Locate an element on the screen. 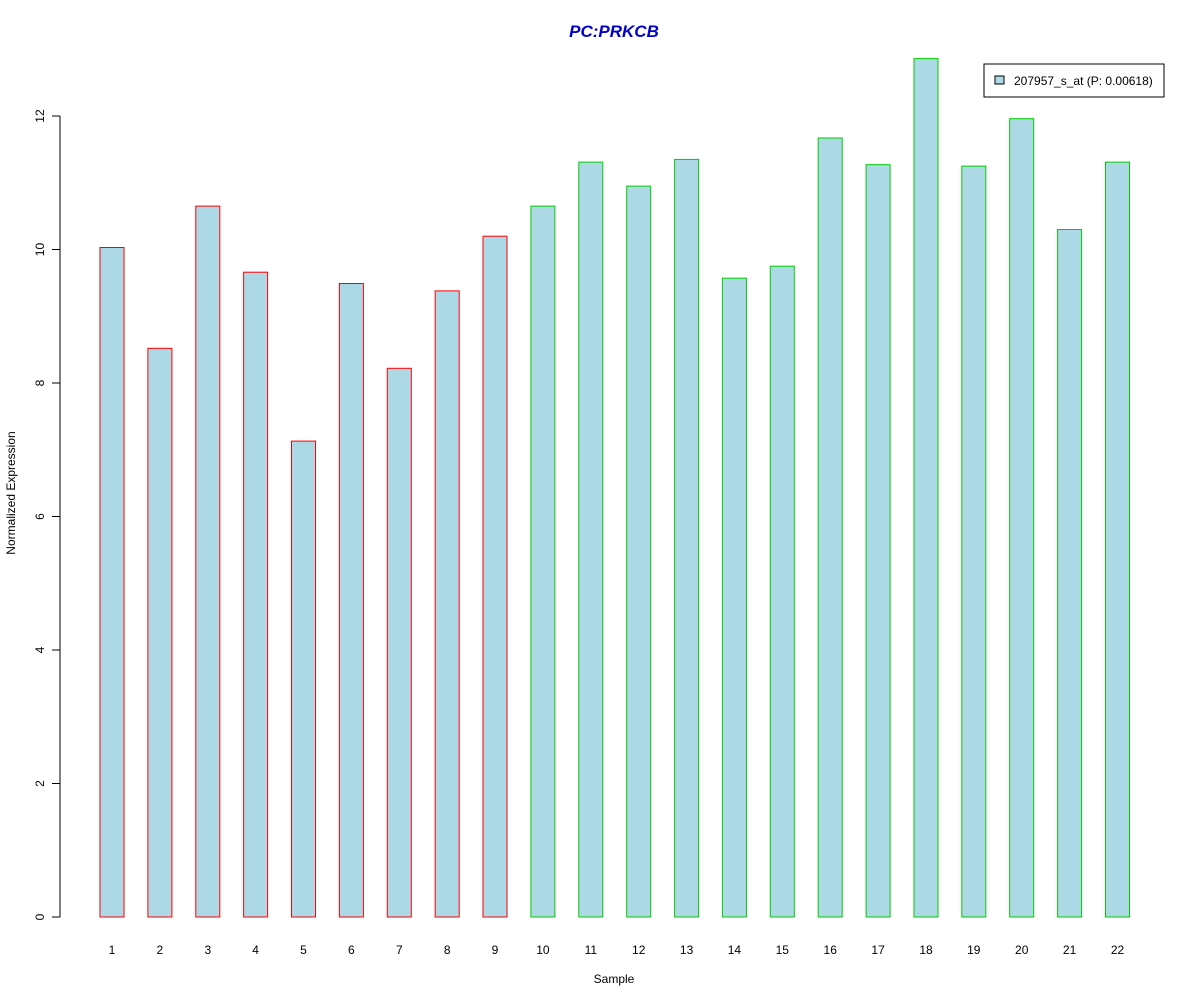 This screenshot has height=1000, width=1200. x-tick-label: 20 is located at coordinates (1022, 950).